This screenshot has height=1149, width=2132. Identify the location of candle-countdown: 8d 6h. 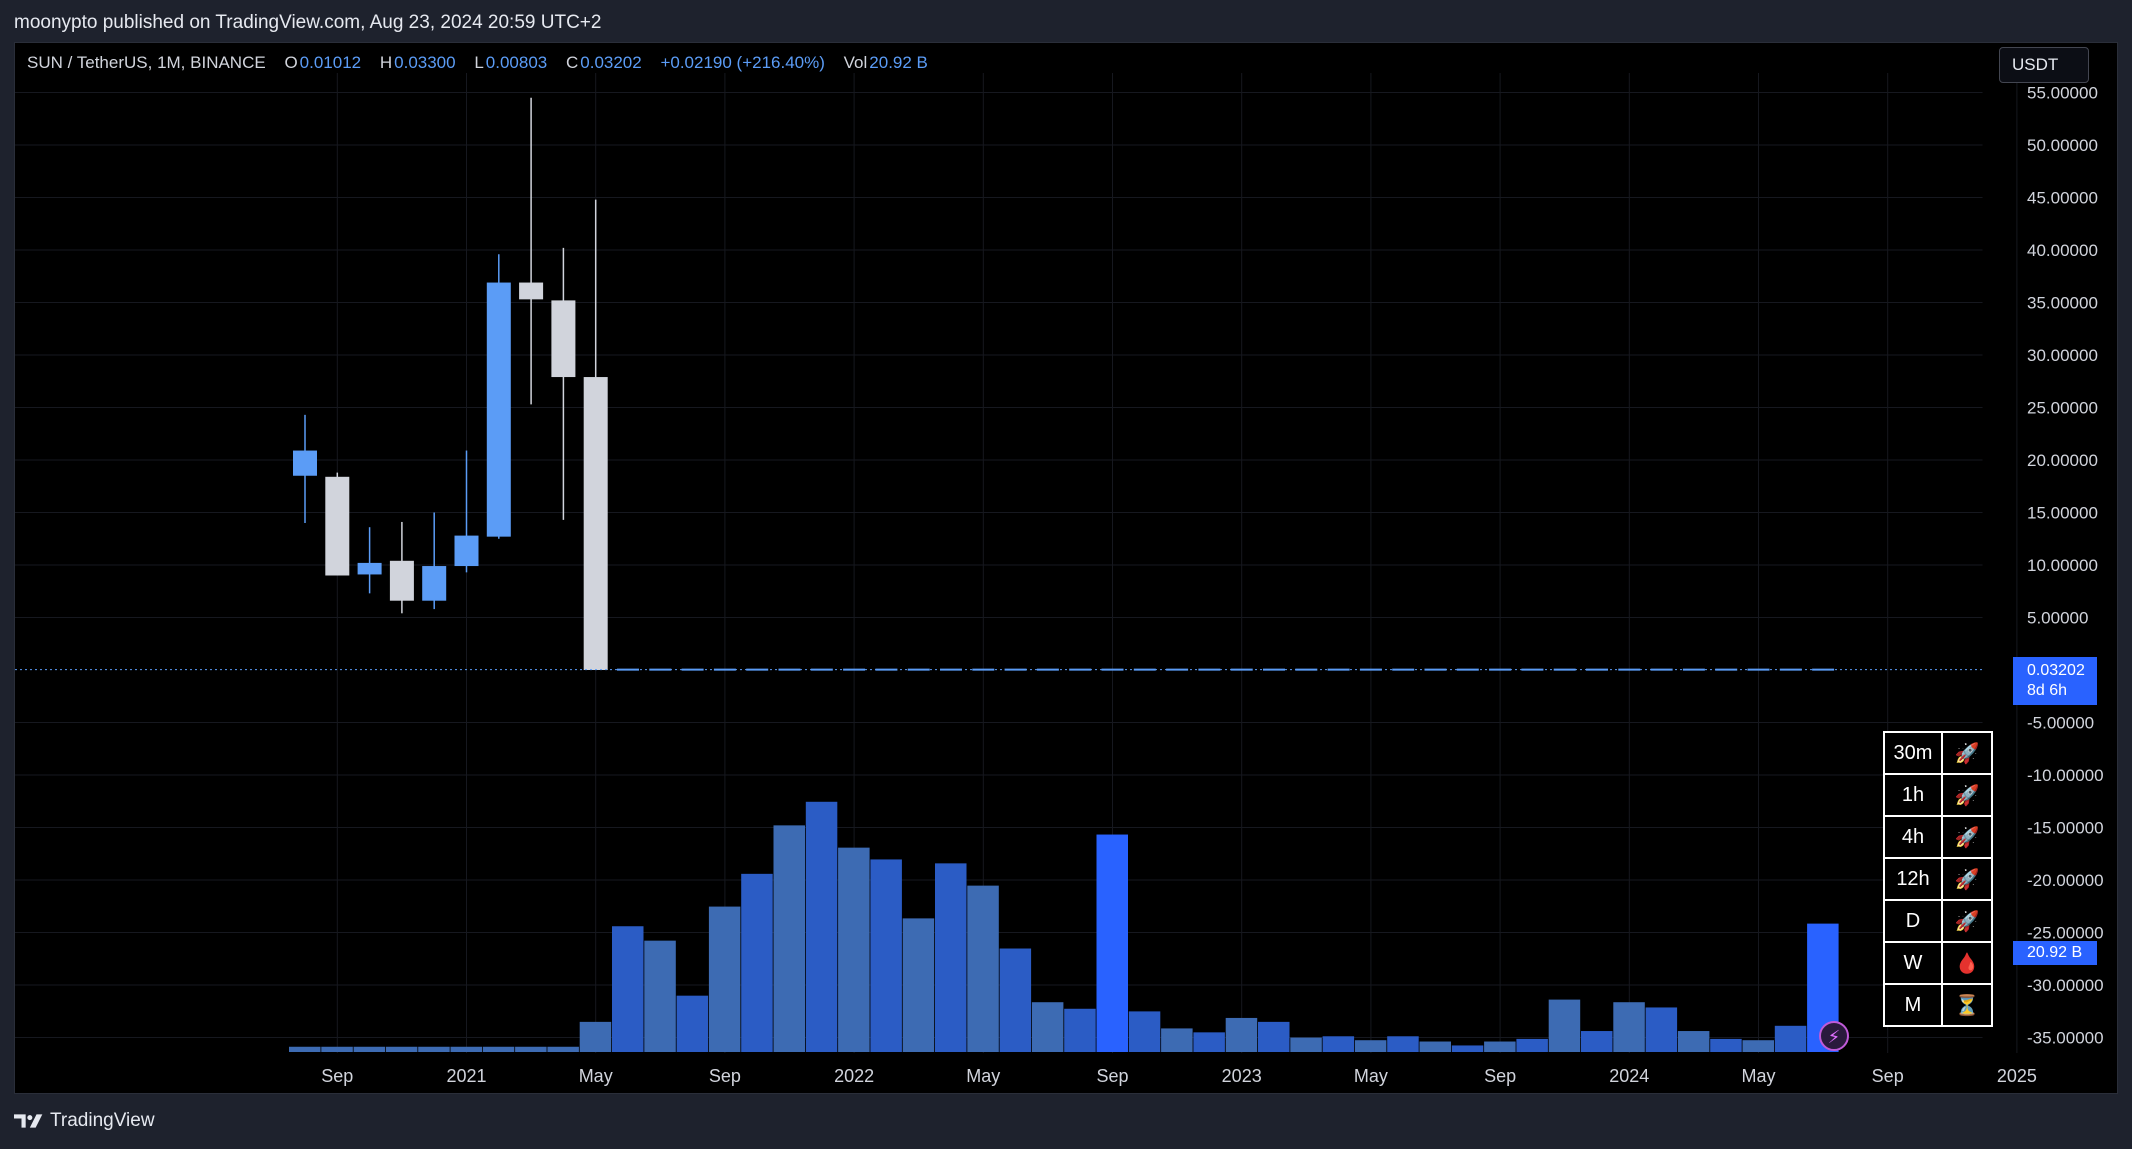
(2047, 690).